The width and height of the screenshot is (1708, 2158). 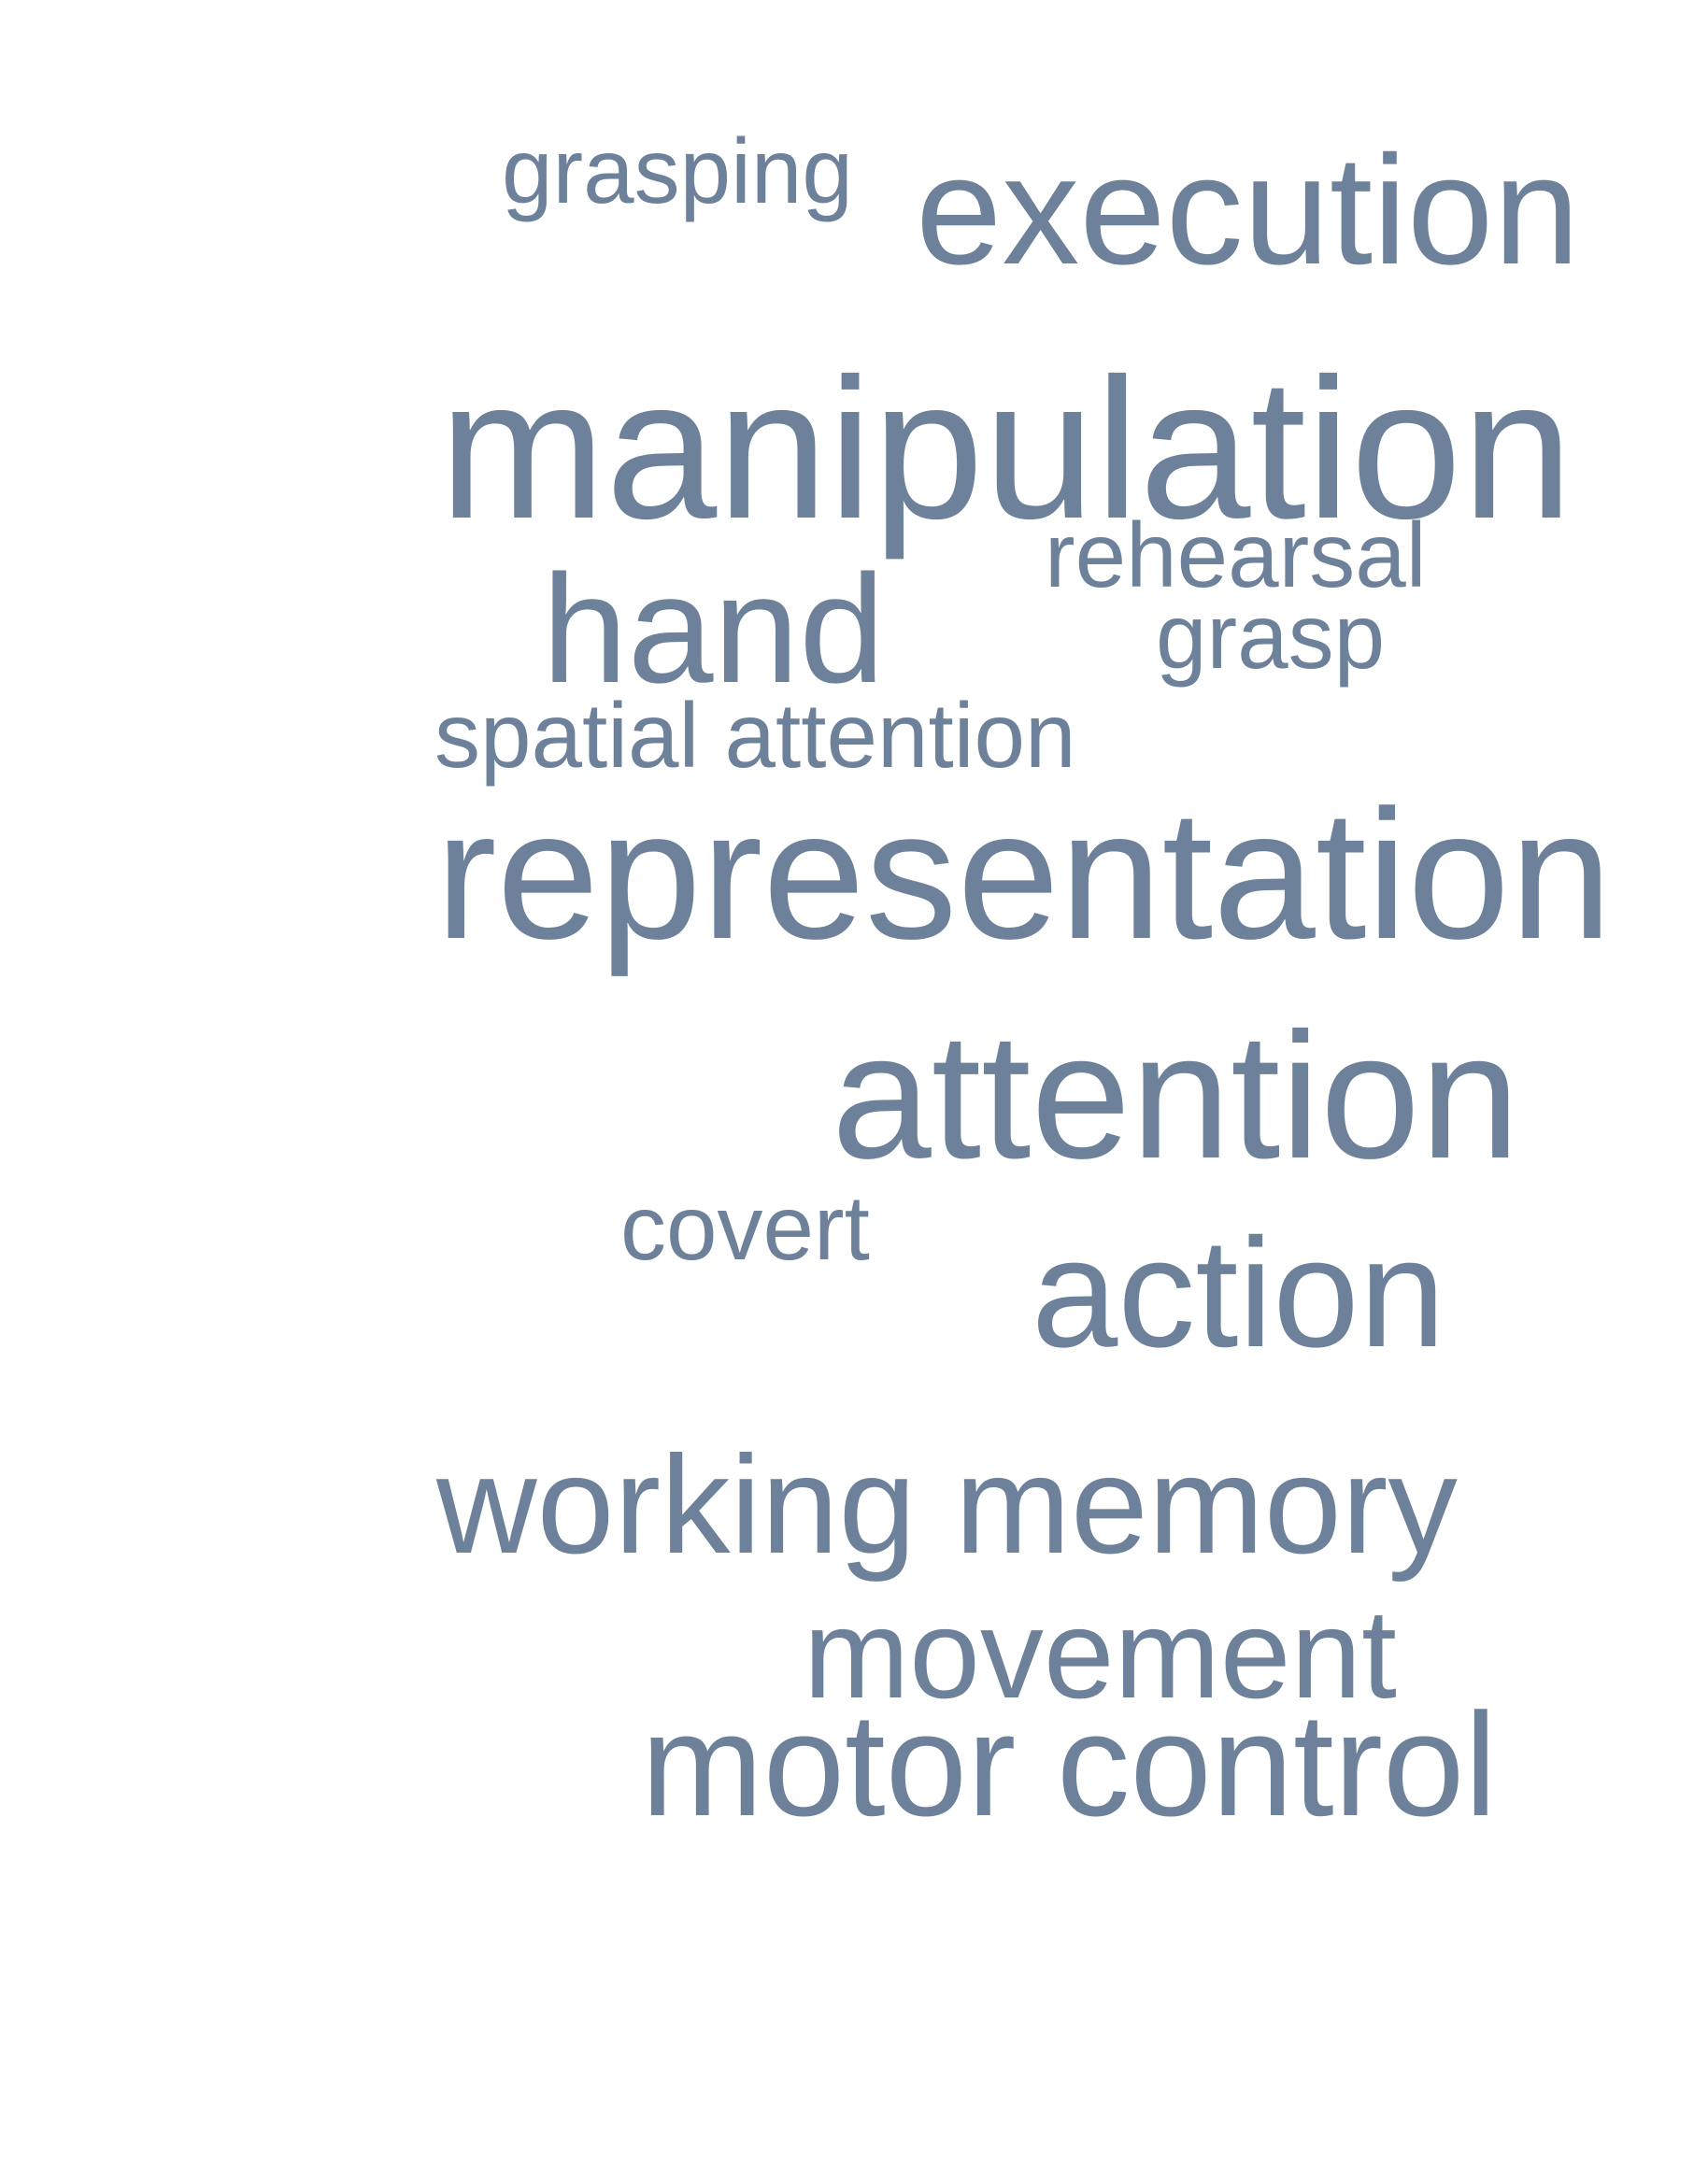 I want to click on word-grasping: grasping, so click(x=677, y=171).